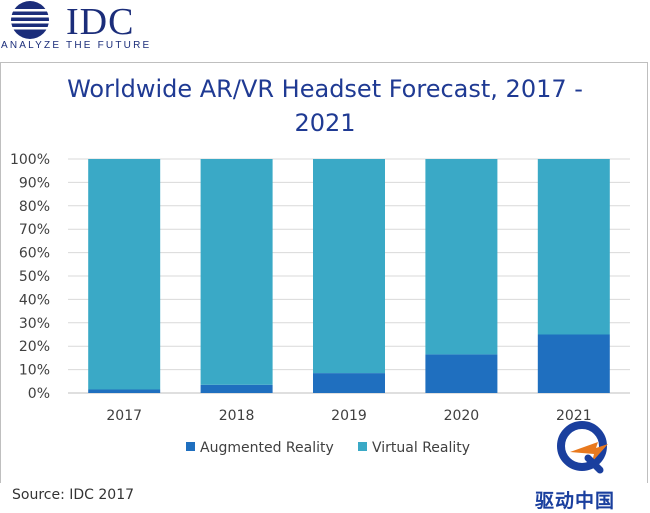 This screenshot has height=513, width=650. What do you see at coordinates (73, 495) in the screenshot?
I see `source-note: Source: IDC 2017` at bounding box center [73, 495].